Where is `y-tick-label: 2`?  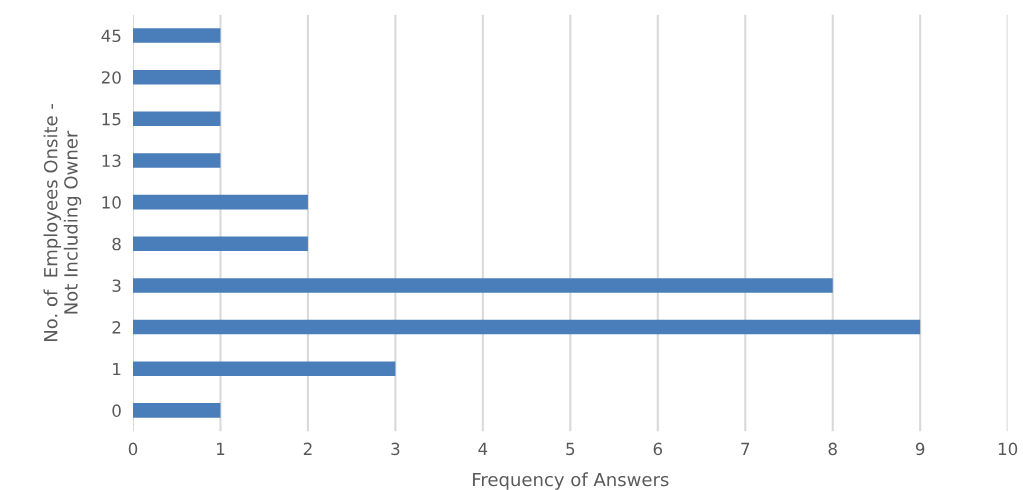
y-tick-label: 2 is located at coordinates (116, 327).